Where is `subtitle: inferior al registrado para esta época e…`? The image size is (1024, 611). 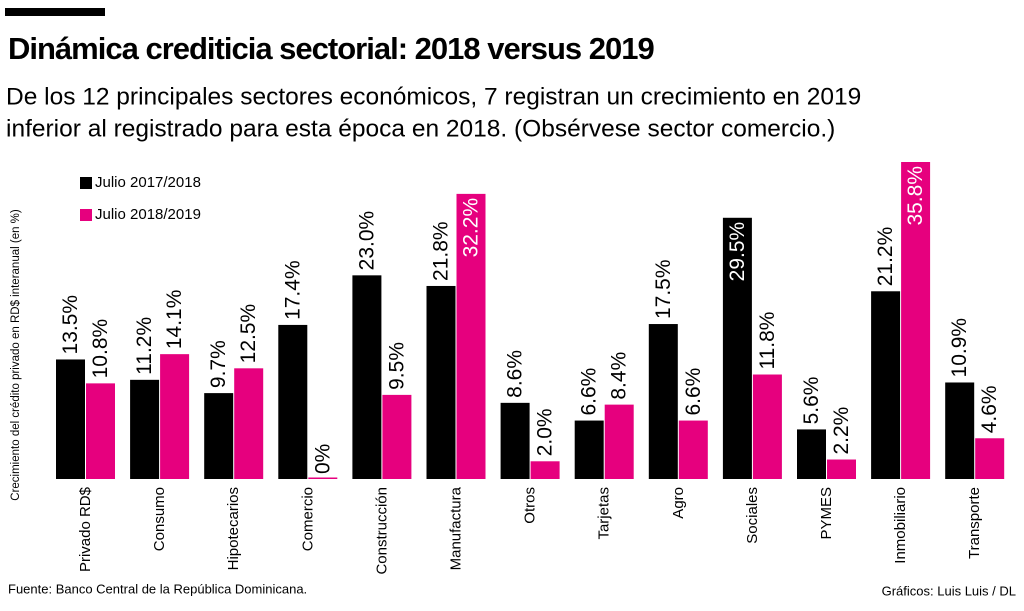
subtitle: inferior al registrado para esta época e… is located at coordinates (420, 128).